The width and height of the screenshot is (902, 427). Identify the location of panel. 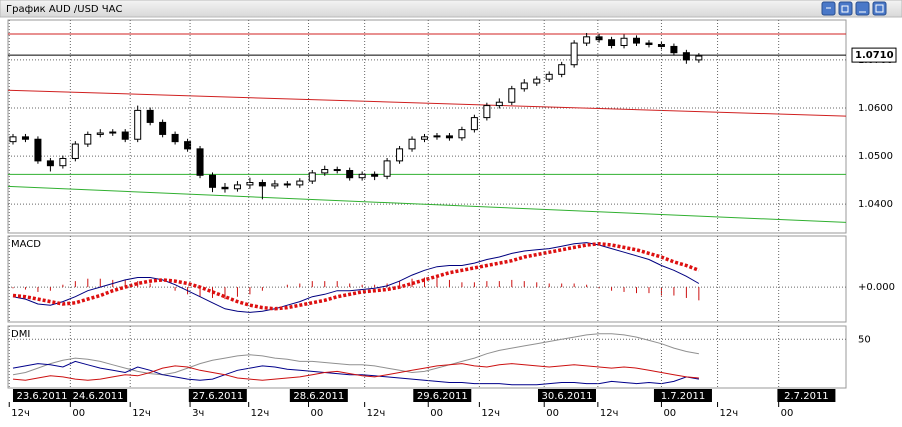
(427, 357).